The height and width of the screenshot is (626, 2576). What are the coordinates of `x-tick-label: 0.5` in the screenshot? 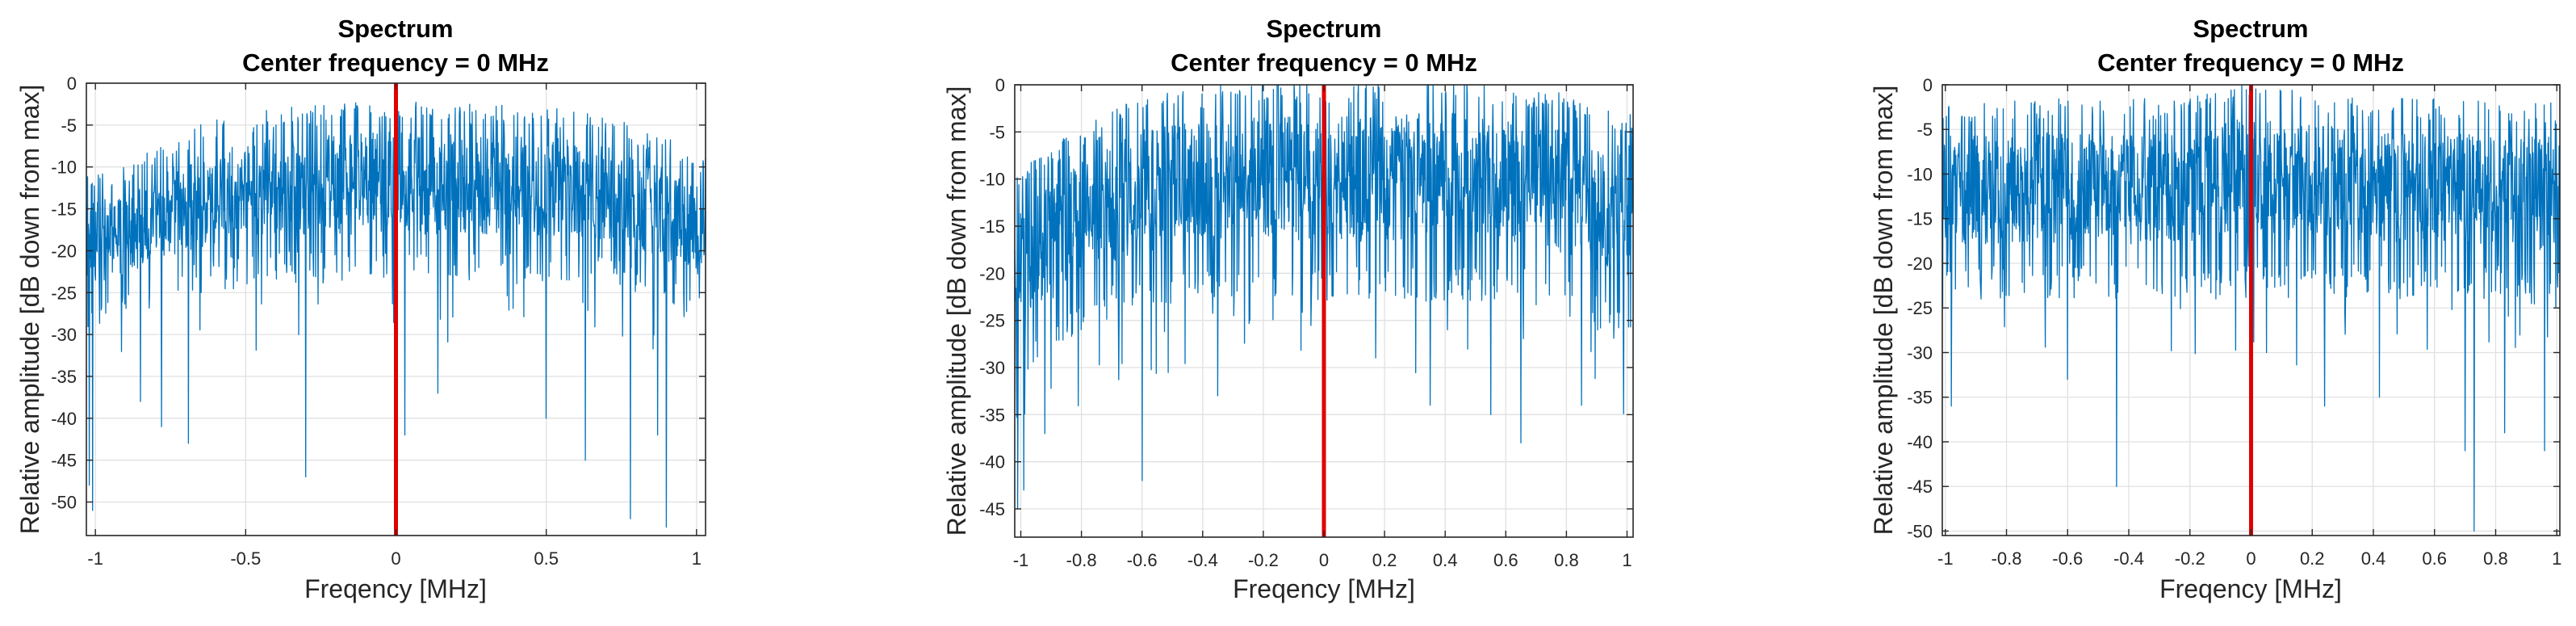 It's located at (546, 558).